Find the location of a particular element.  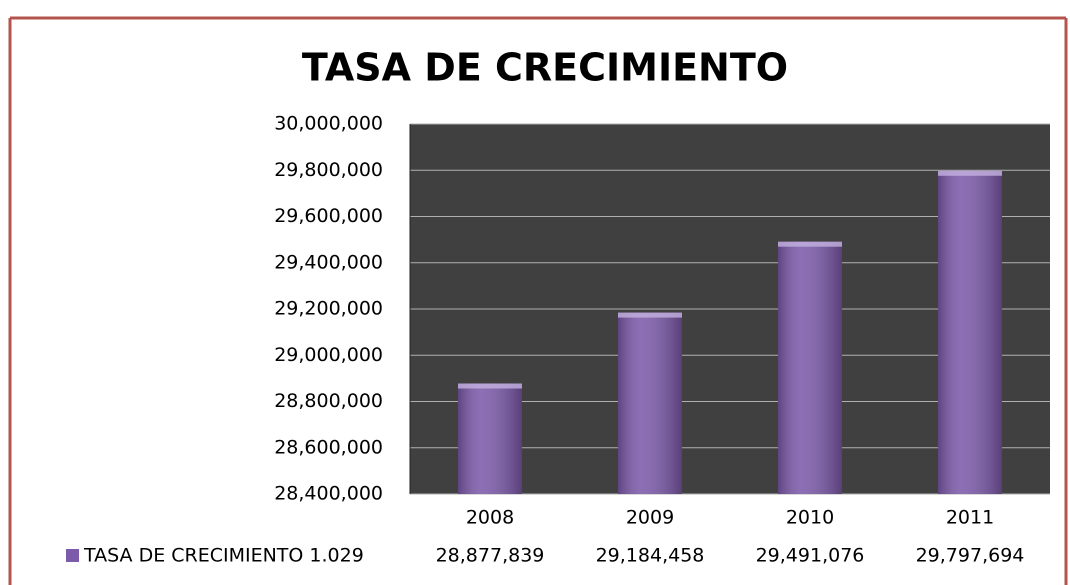

chart-title: TASA DE CRECIMIENTO is located at coordinates (545, 68).